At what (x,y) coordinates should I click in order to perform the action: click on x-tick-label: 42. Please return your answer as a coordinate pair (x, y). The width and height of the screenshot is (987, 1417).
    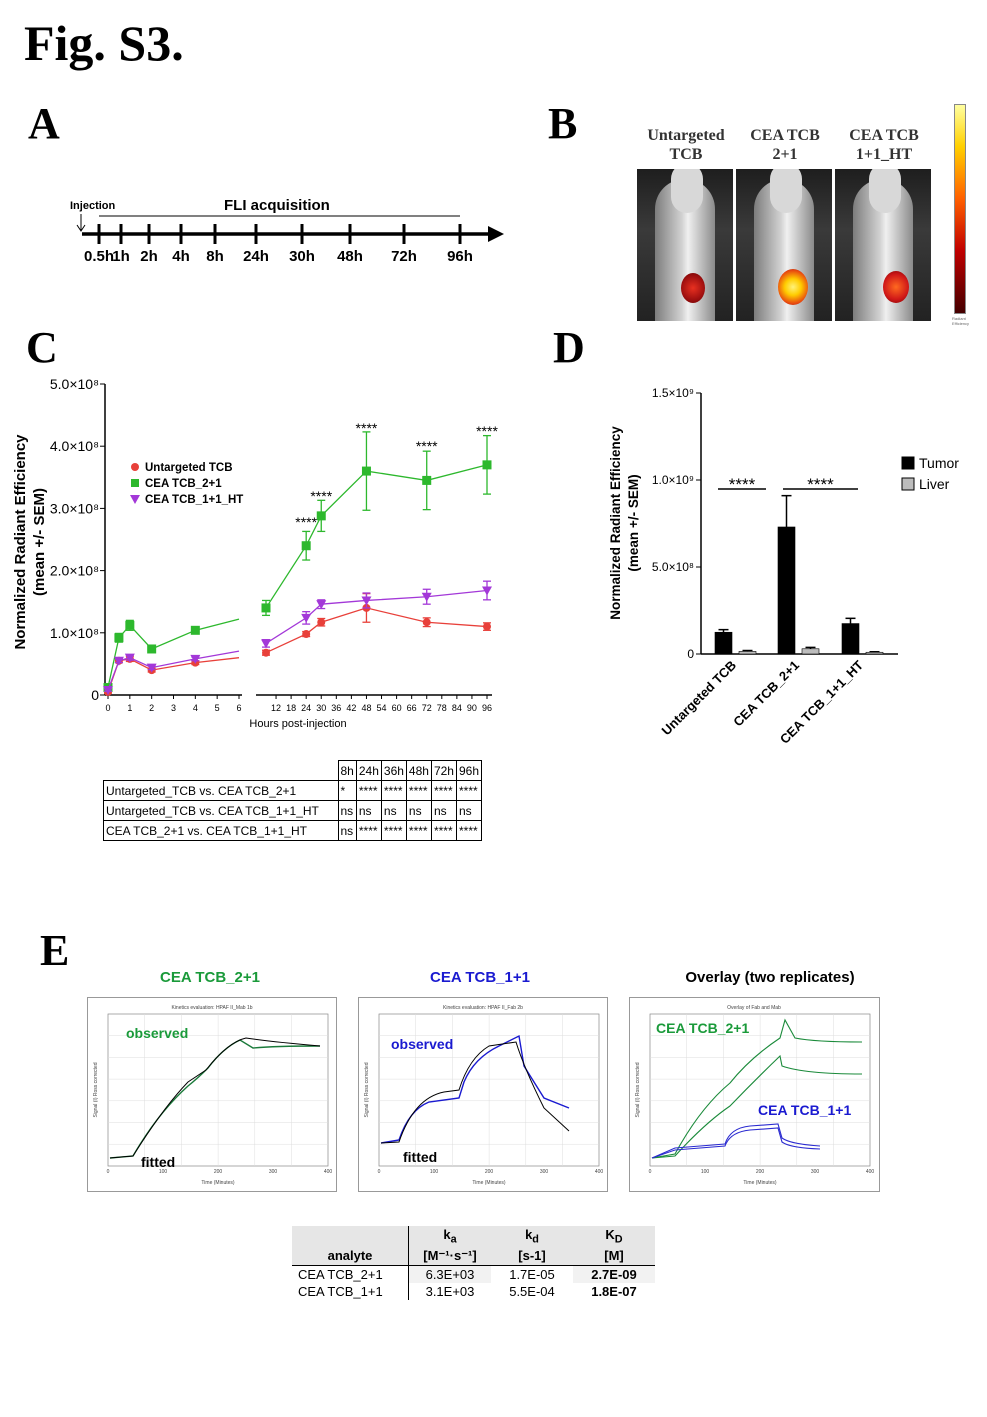
    Looking at the image, I should click on (351, 708).